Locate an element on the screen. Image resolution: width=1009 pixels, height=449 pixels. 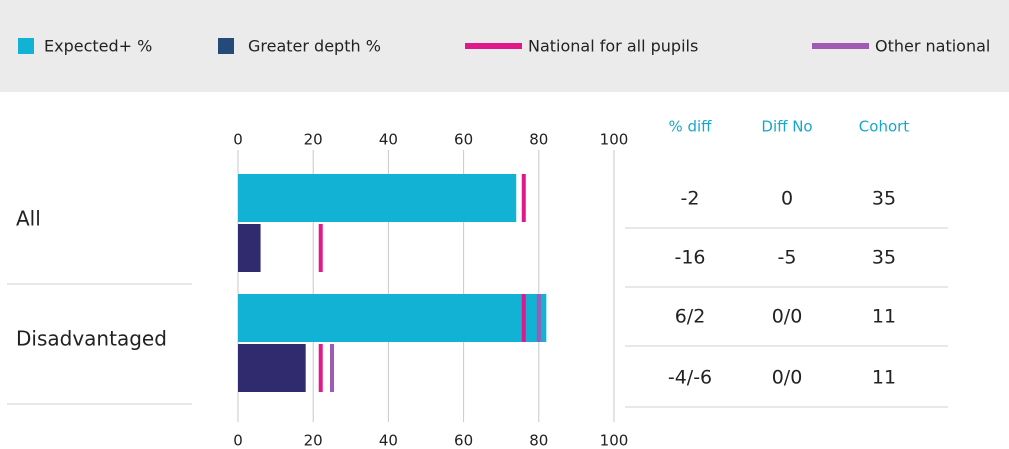
category-label: Disadvantaged is located at coordinates (91, 339).